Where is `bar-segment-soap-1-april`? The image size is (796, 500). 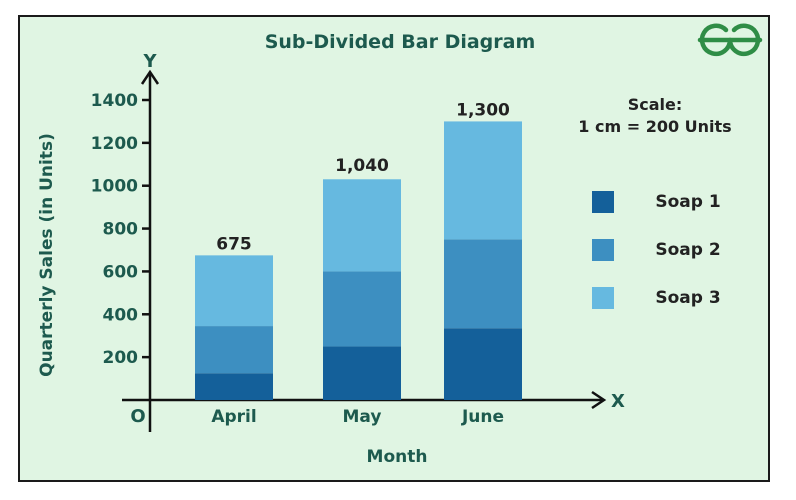 bar-segment-soap-1-april is located at coordinates (234, 386).